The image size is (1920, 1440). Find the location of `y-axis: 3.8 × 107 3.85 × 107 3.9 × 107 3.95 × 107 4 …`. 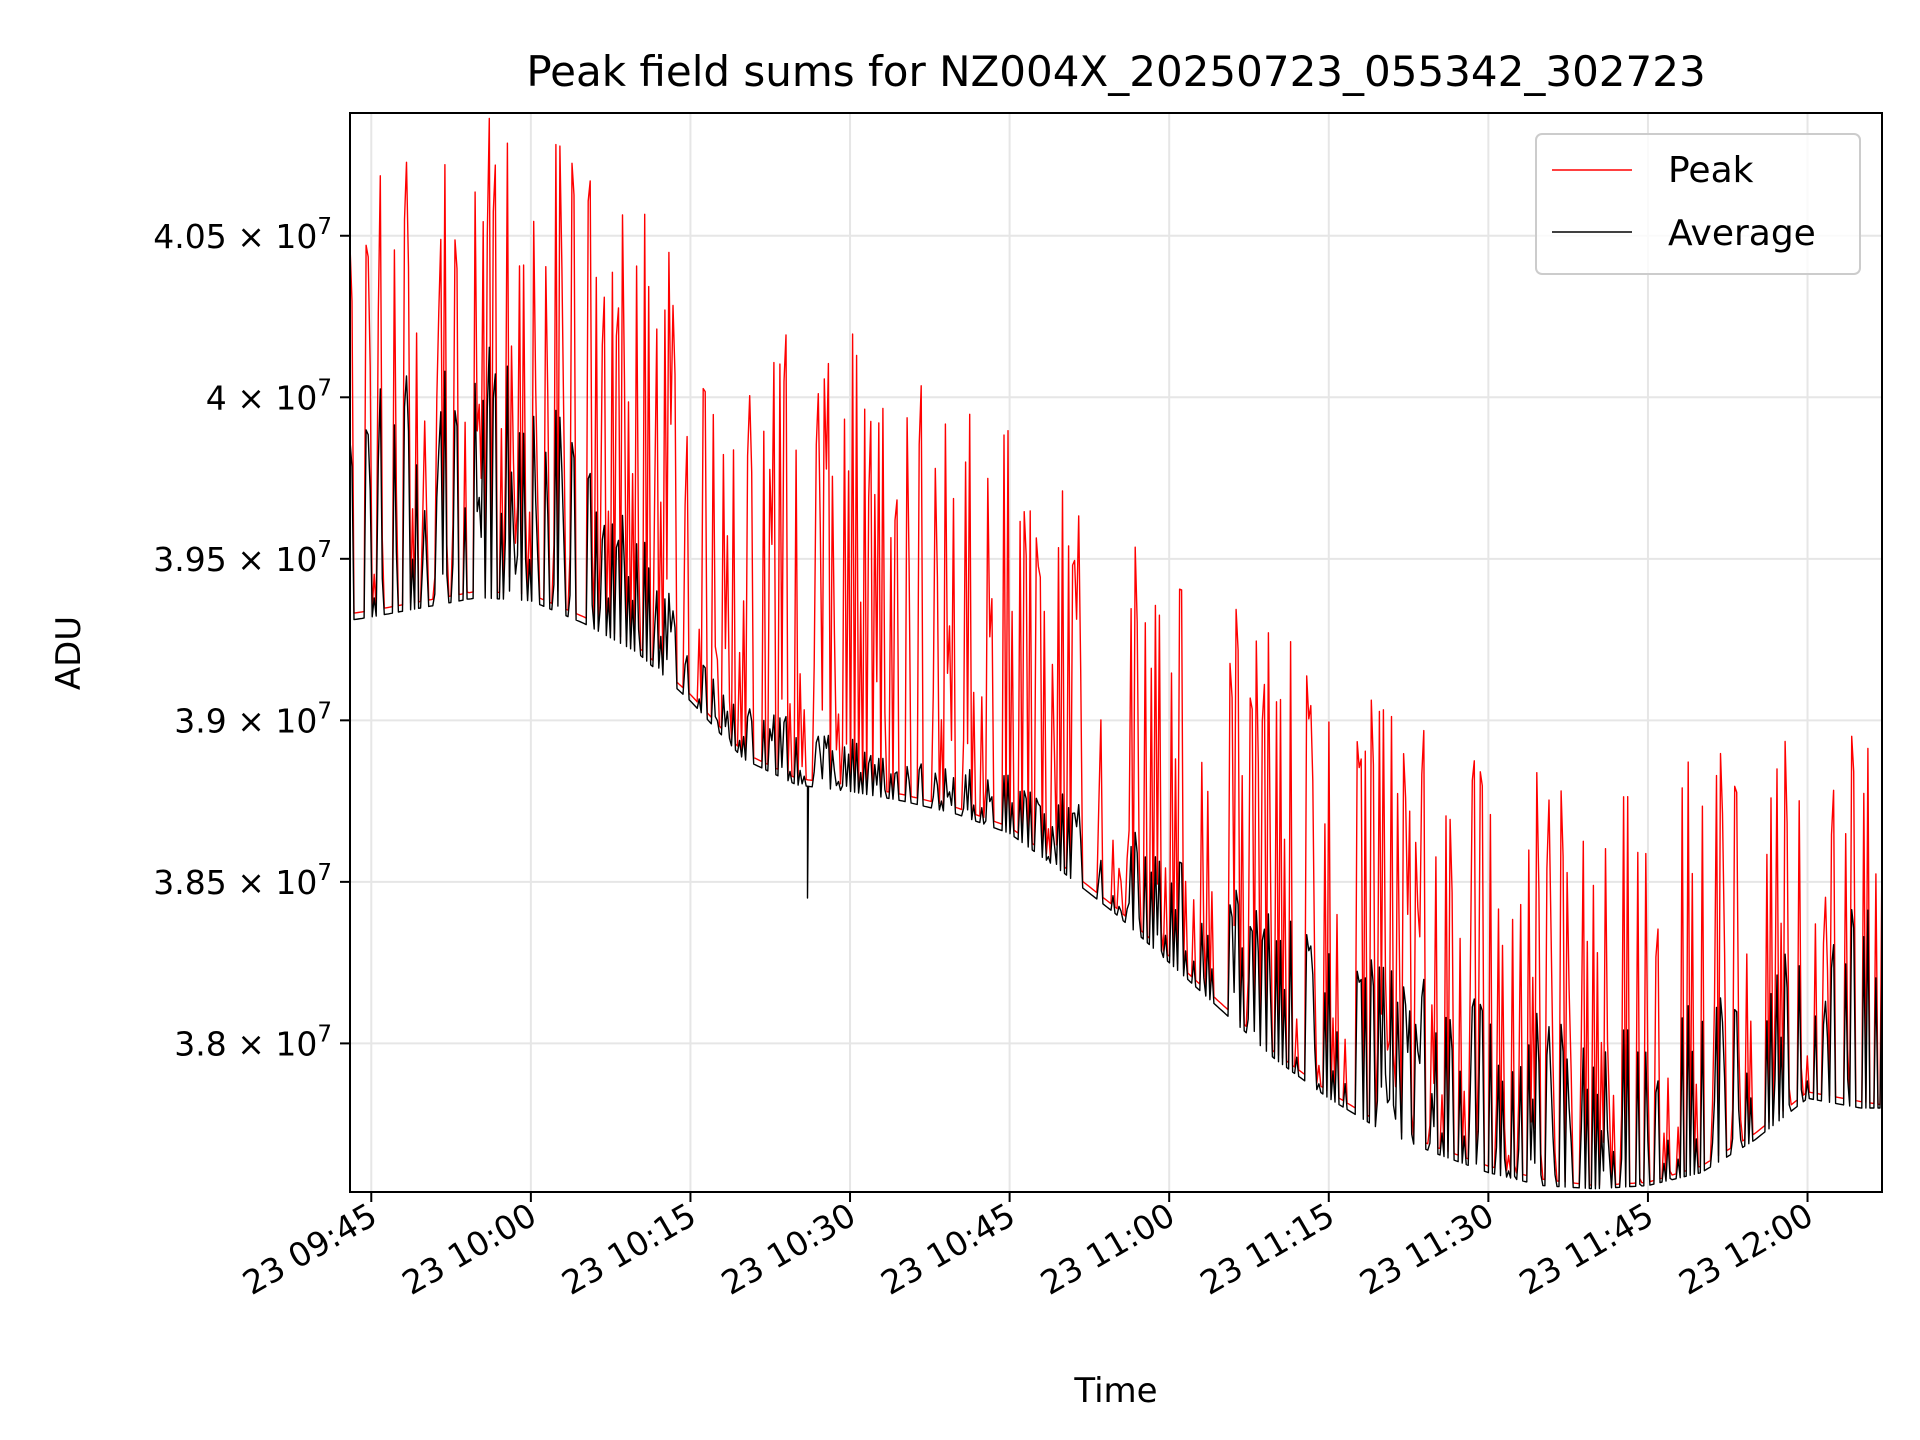

y-axis: 3.8 × 107 3.85 × 107 3.9 × 107 3.95 × 107 4 … is located at coordinates (251, 638).